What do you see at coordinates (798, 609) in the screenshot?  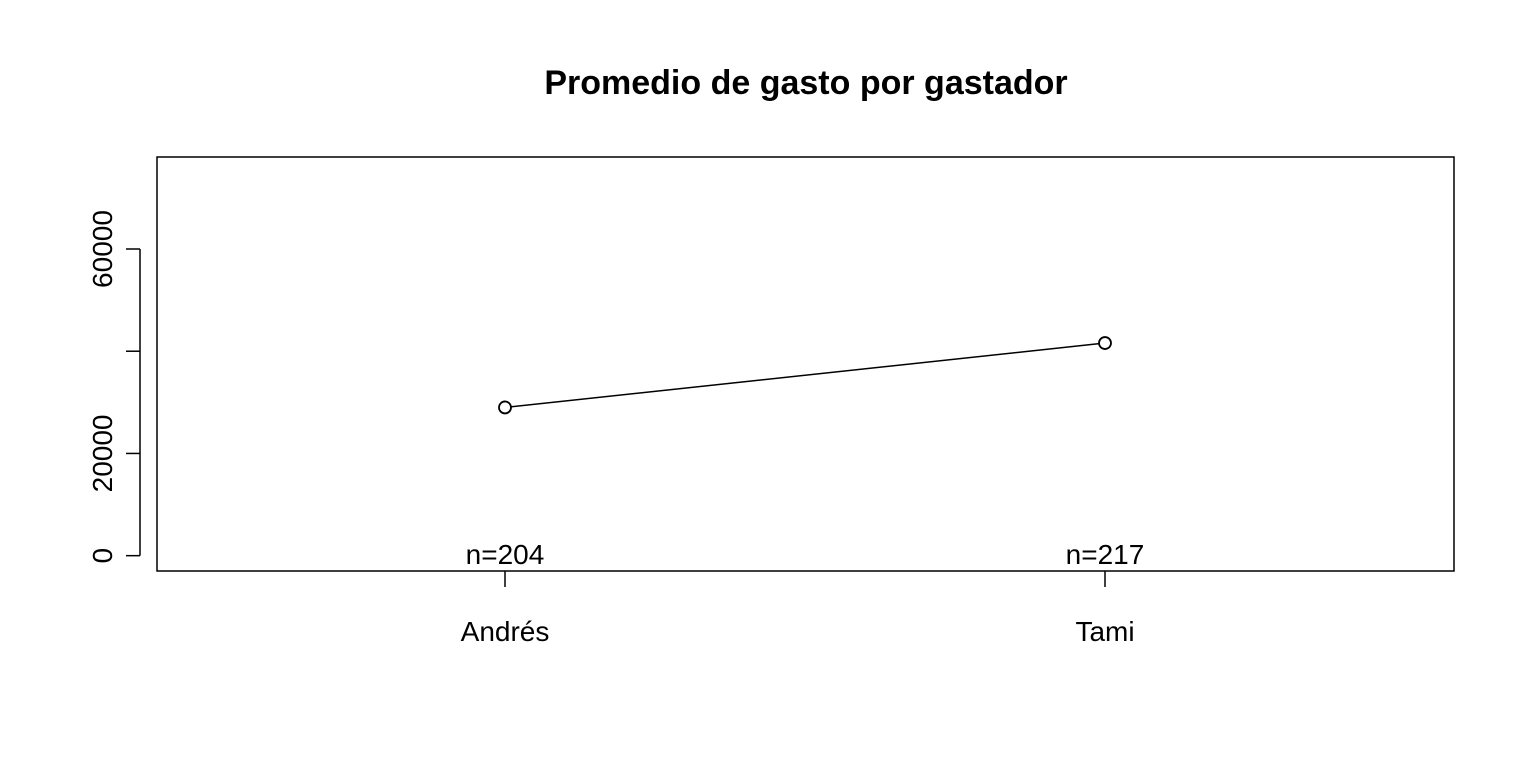 I see `x-axis: Andrés Tami` at bounding box center [798, 609].